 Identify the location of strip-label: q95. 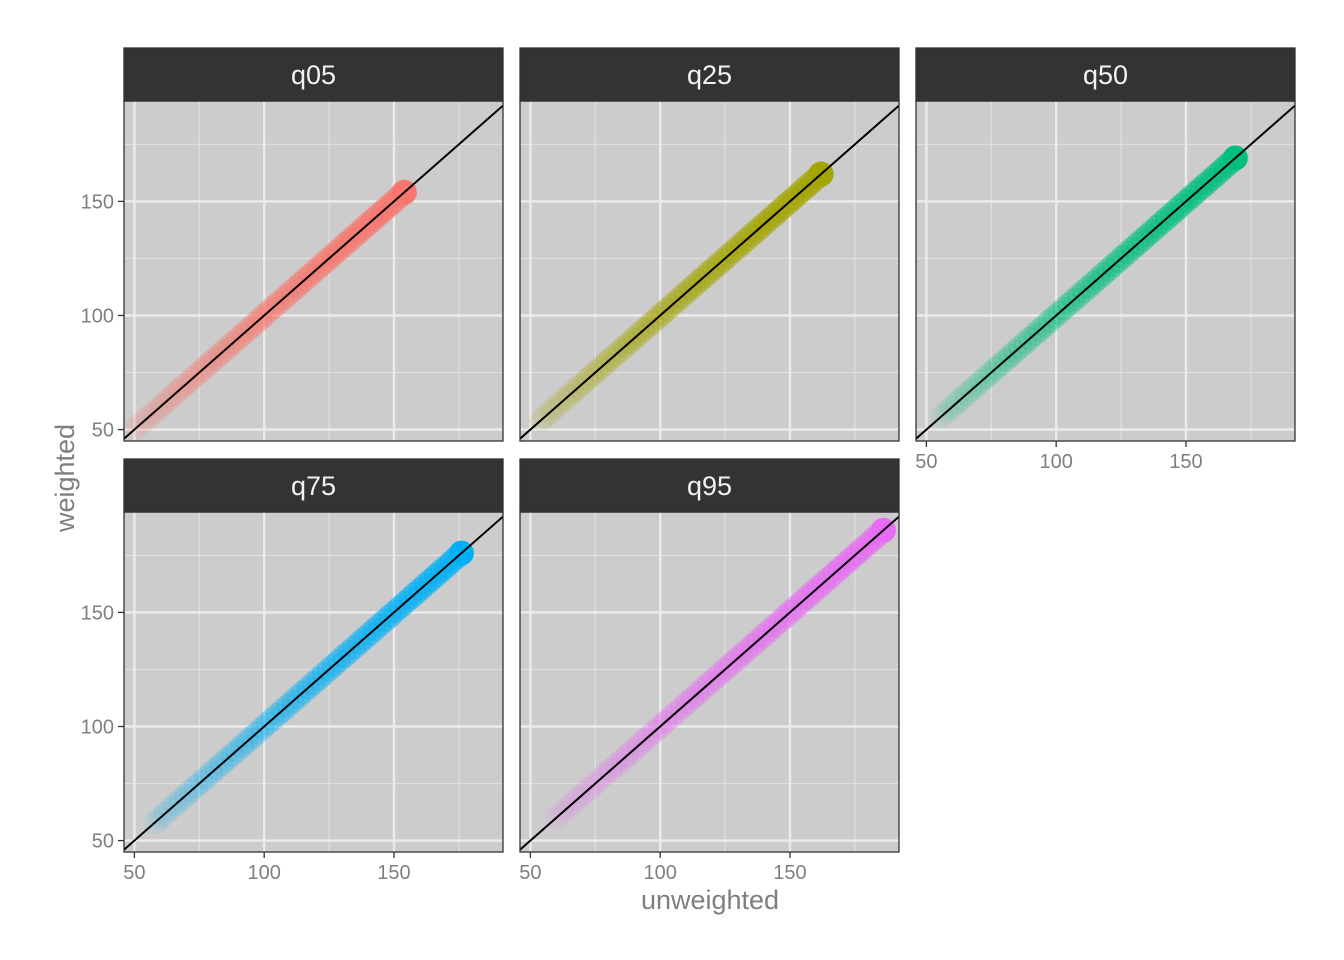
(709, 486).